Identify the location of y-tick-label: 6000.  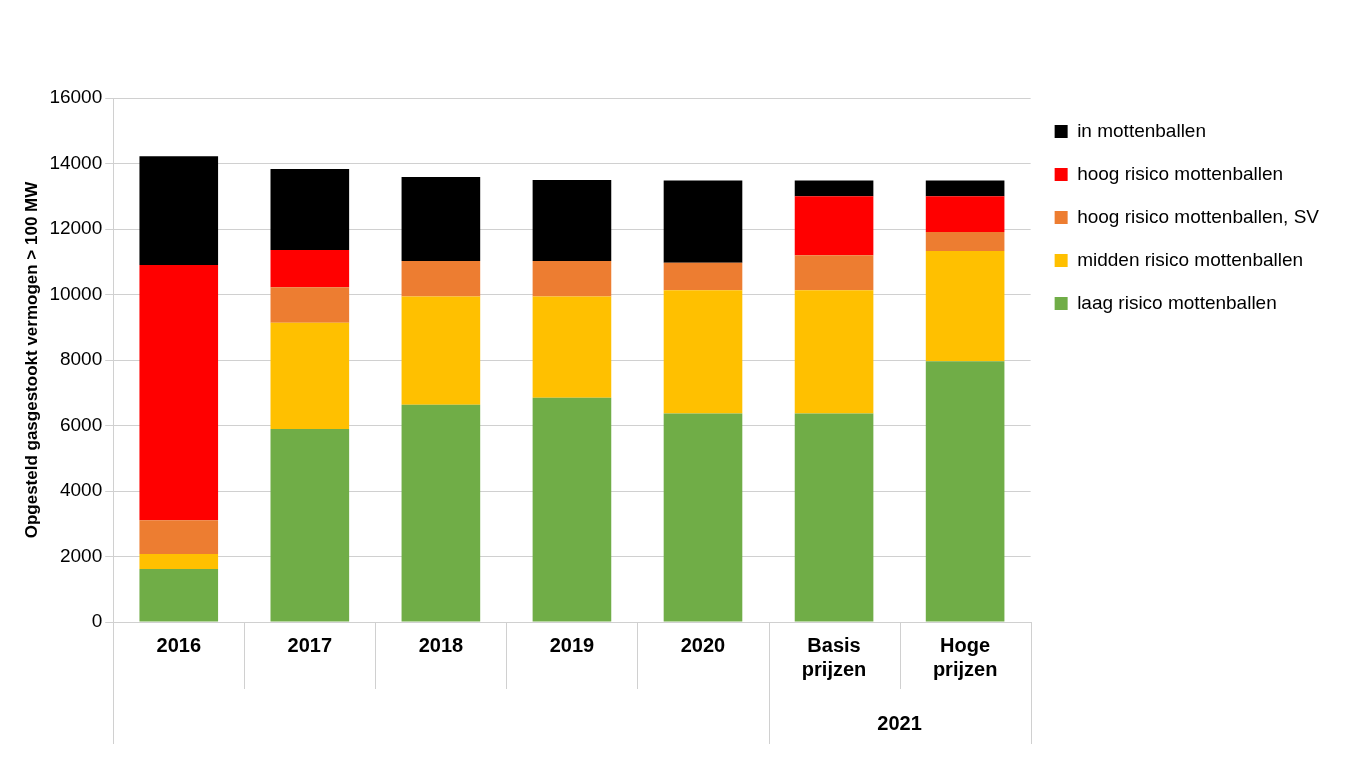
(81, 424).